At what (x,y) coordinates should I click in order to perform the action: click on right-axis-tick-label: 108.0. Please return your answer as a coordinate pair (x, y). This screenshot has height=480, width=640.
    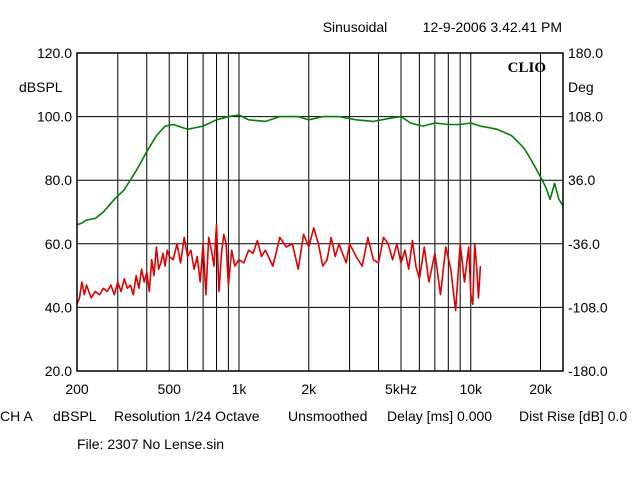
    Looking at the image, I should click on (585, 117).